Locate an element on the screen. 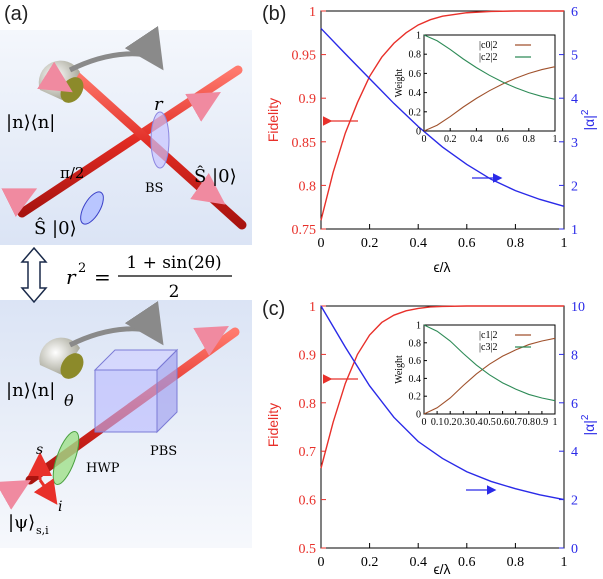  alpha-squared-line is located at coordinates (442, 117).